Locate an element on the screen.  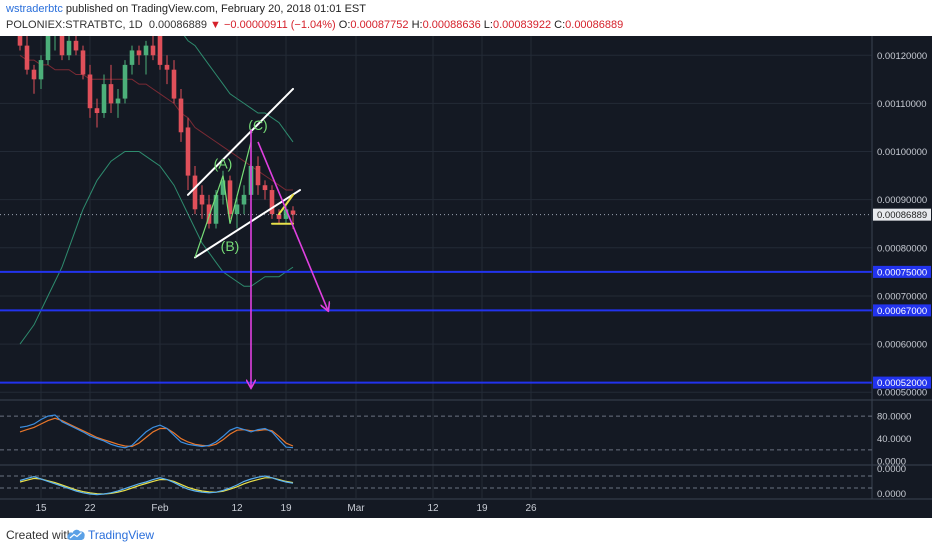
oscillator-tick-label: 40.0000 is located at coordinates (894, 439).